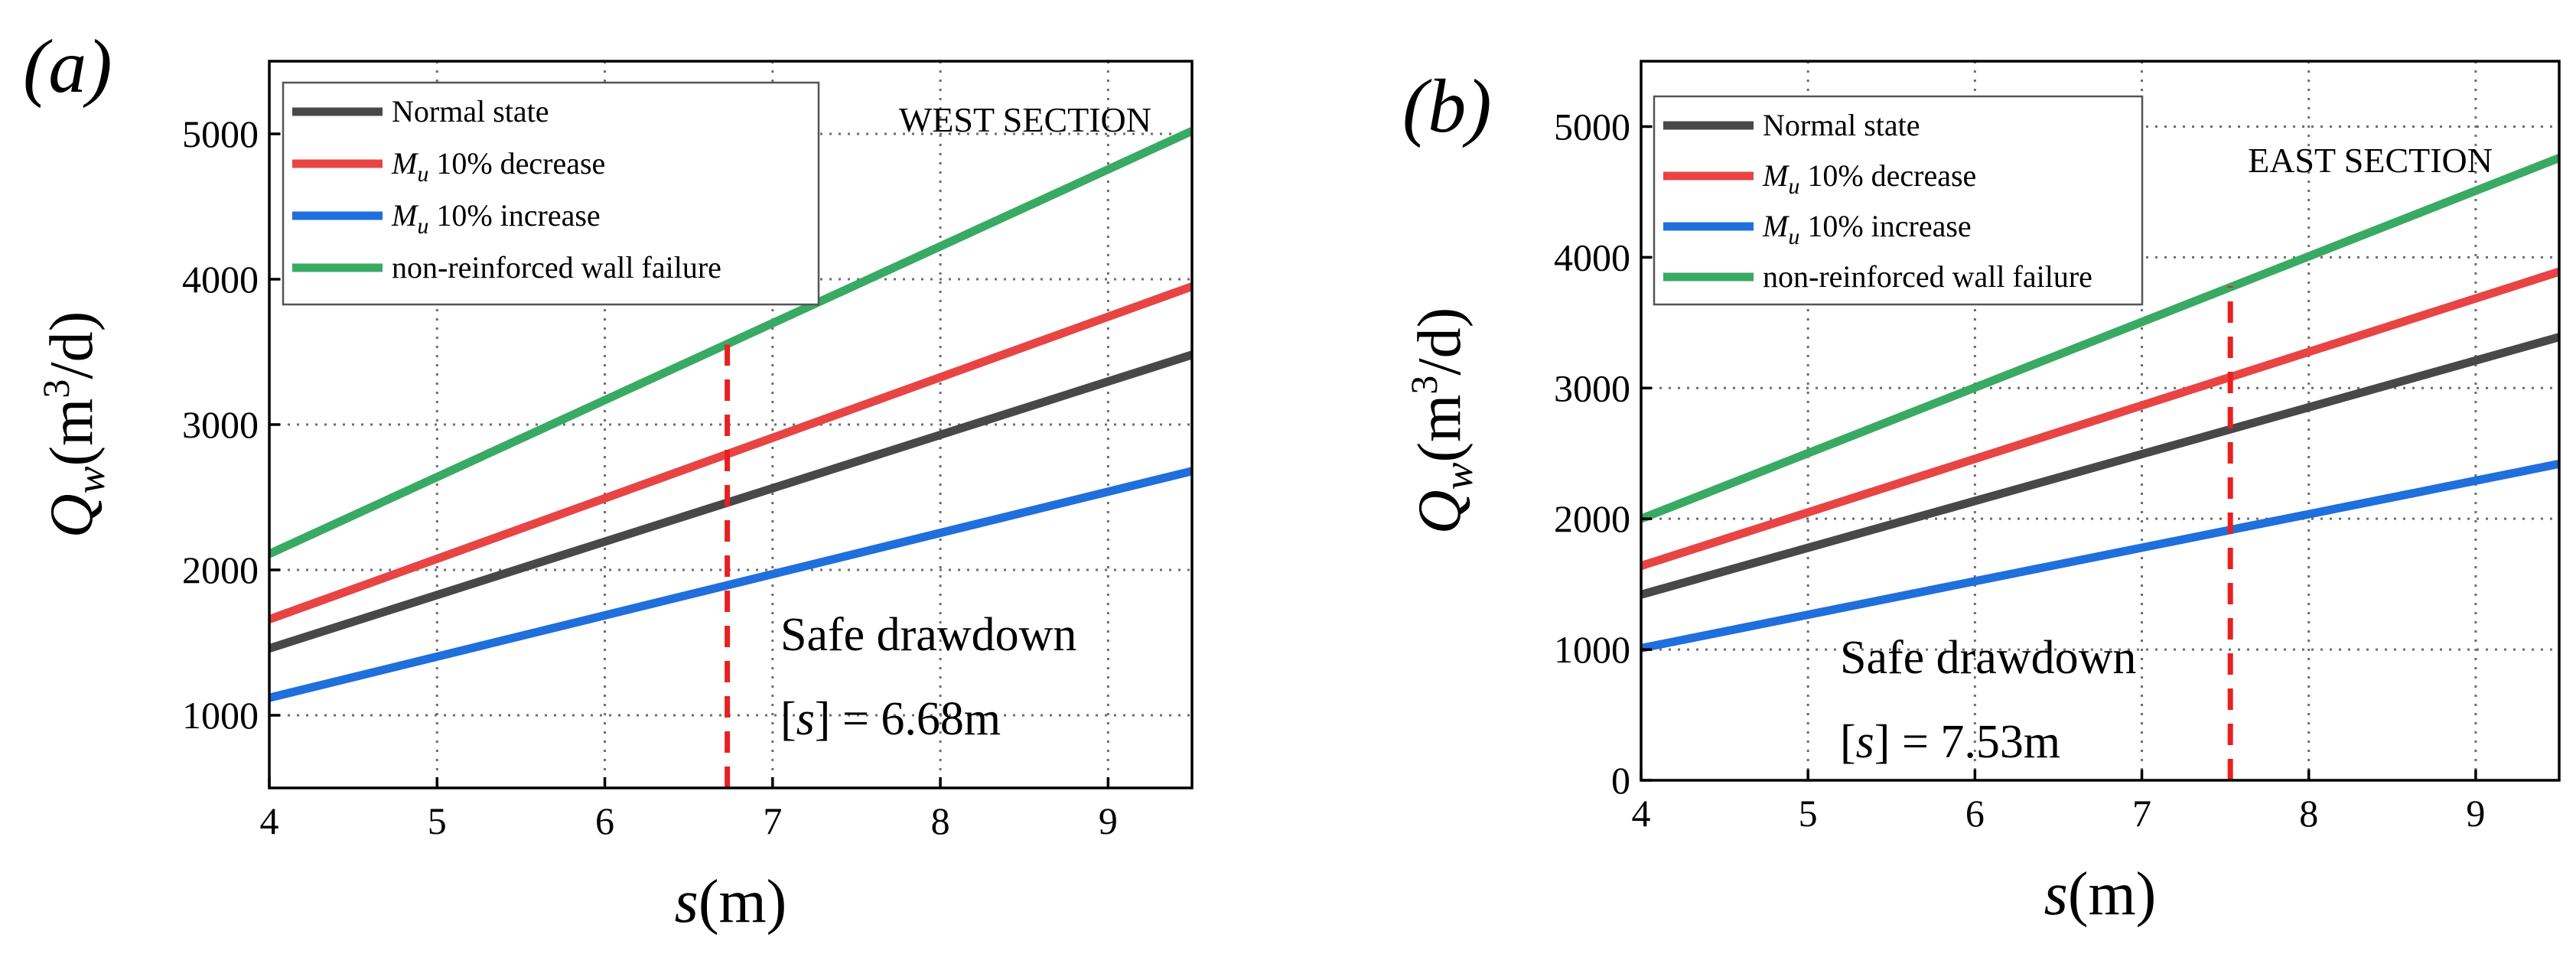 This screenshot has width=2576, height=970. Describe the element at coordinates (2370, 160) in the screenshot. I see `section-label: EAST SECTION` at that location.